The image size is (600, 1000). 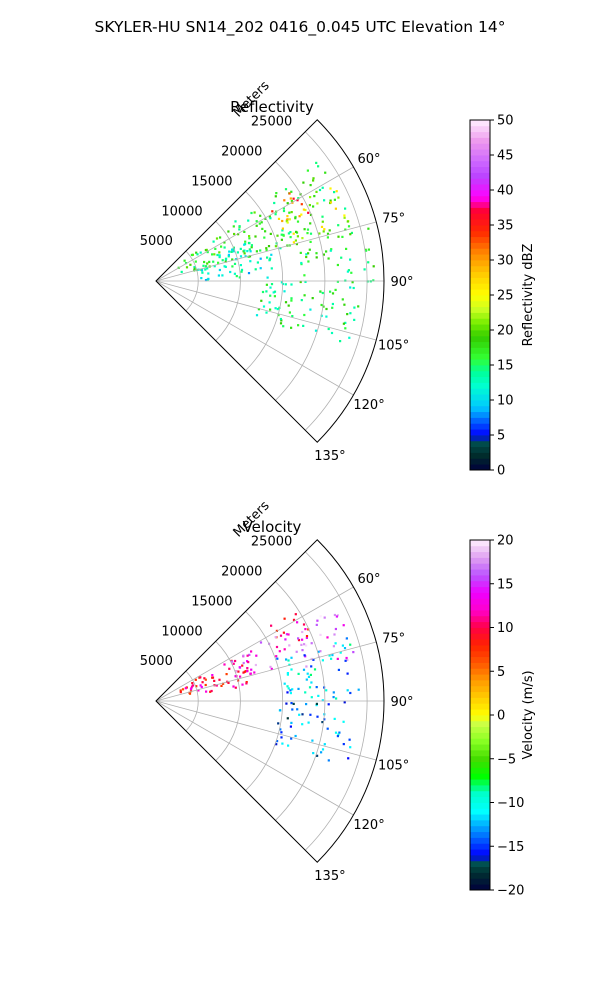 I want to click on colorbar-tick-label: 50, so click(x=505, y=121).